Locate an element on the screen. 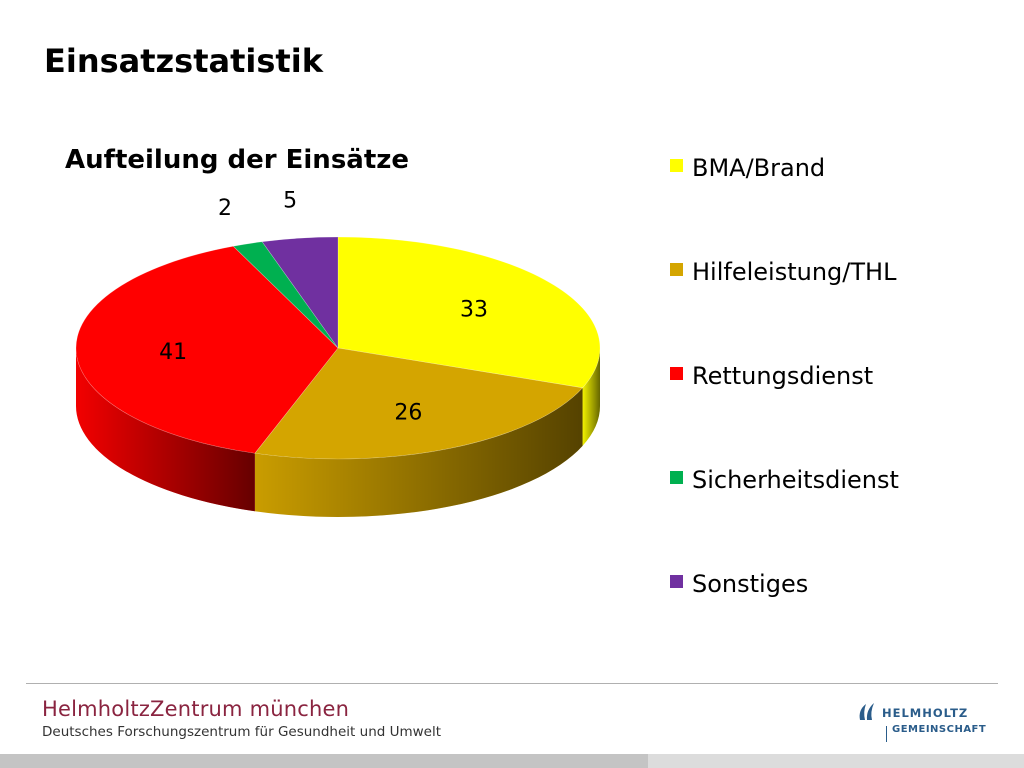  pie-sides is located at coordinates (337, 432).